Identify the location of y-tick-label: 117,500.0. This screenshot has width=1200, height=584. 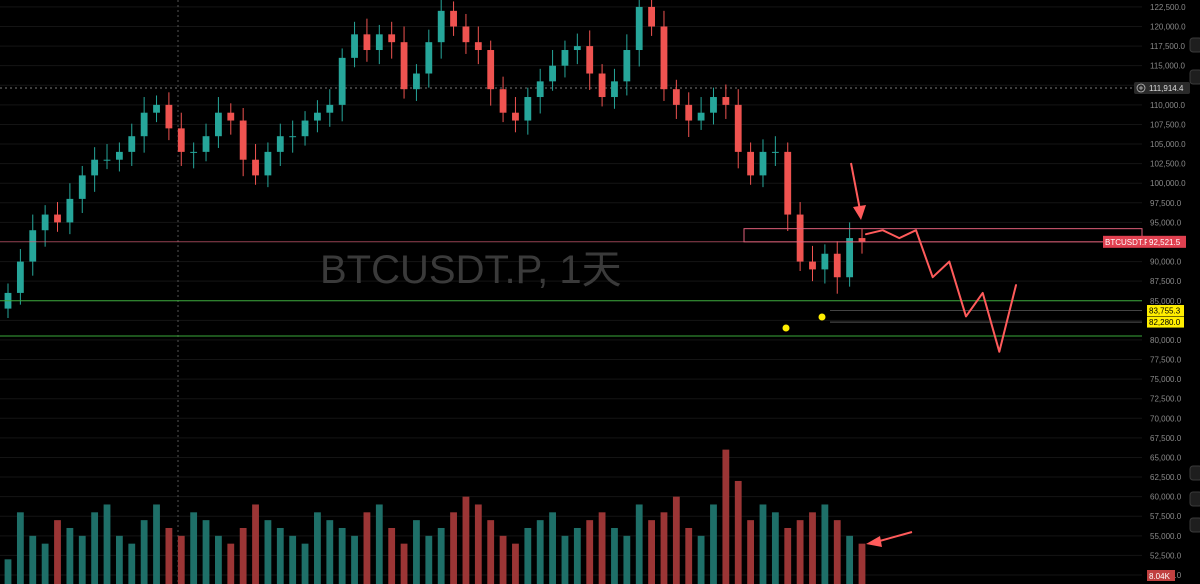
(1168, 46).